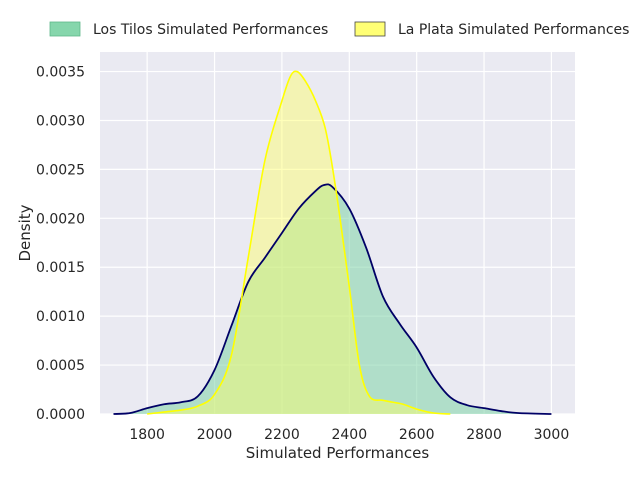 This screenshot has width=640, height=480. I want to click on x-tick-label: 2000, so click(215, 435).